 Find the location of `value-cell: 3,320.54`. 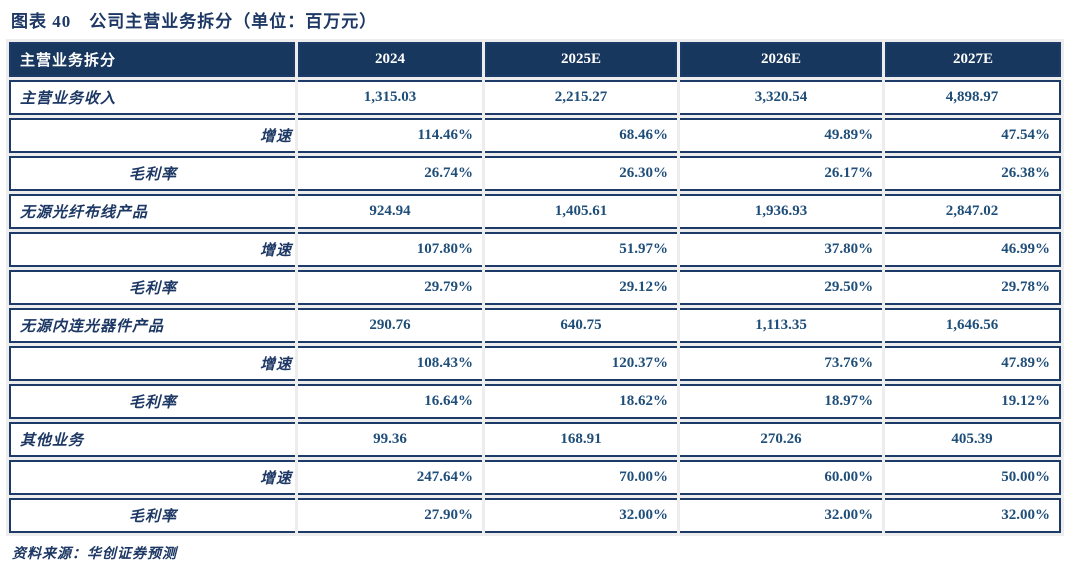

value-cell: 3,320.54 is located at coordinates (781, 97).